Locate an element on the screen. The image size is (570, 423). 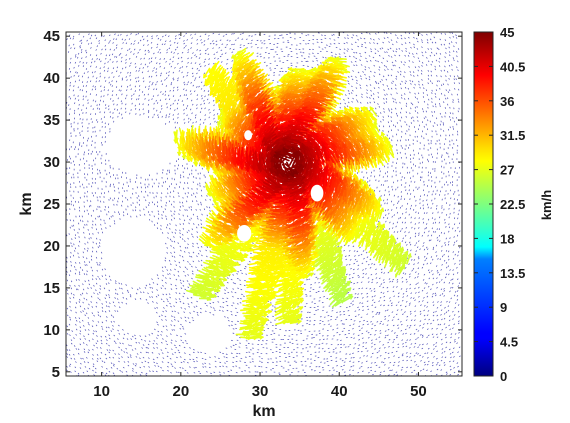
colorbar-tick-label: 45 is located at coordinates (507, 32).